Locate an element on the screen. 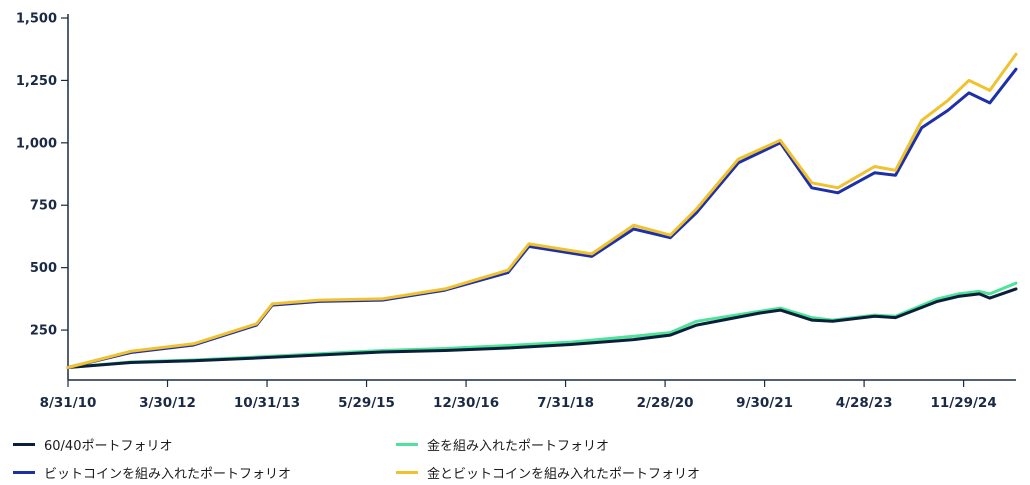 The image size is (1030, 485). x-tick-label: 3/30/12 is located at coordinates (167, 403).